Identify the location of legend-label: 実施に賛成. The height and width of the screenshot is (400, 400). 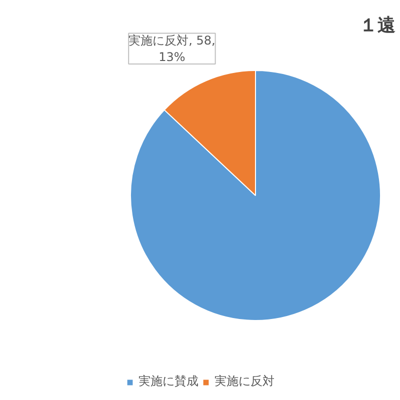
(168, 381).